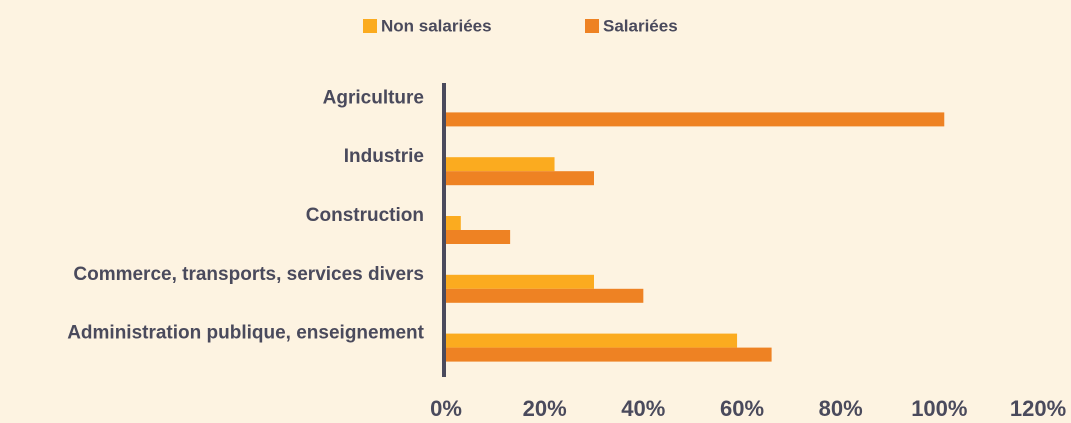 This screenshot has height=423, width=1071. What do you see at coordinates (841, 408) in the screenshot?
I see `x-tick-label: 80%` at bounding box center [841, 408].